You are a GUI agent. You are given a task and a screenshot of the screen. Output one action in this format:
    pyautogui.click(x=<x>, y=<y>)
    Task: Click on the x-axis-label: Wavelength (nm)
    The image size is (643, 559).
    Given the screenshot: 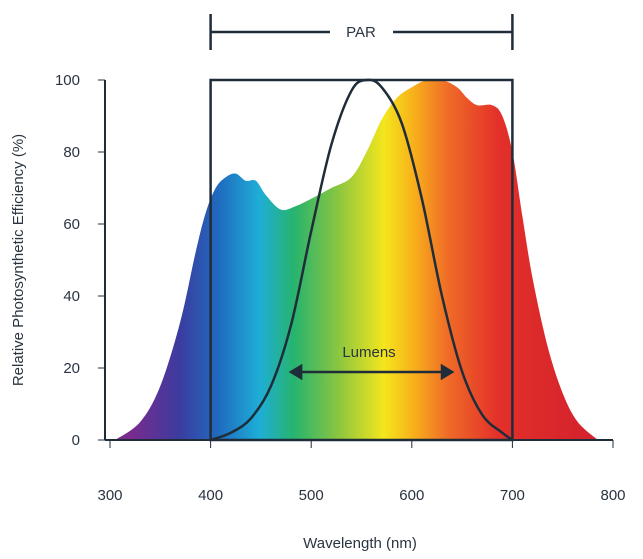 What is the action you would take?
    pyautogui.click(x=360, y=543)
    